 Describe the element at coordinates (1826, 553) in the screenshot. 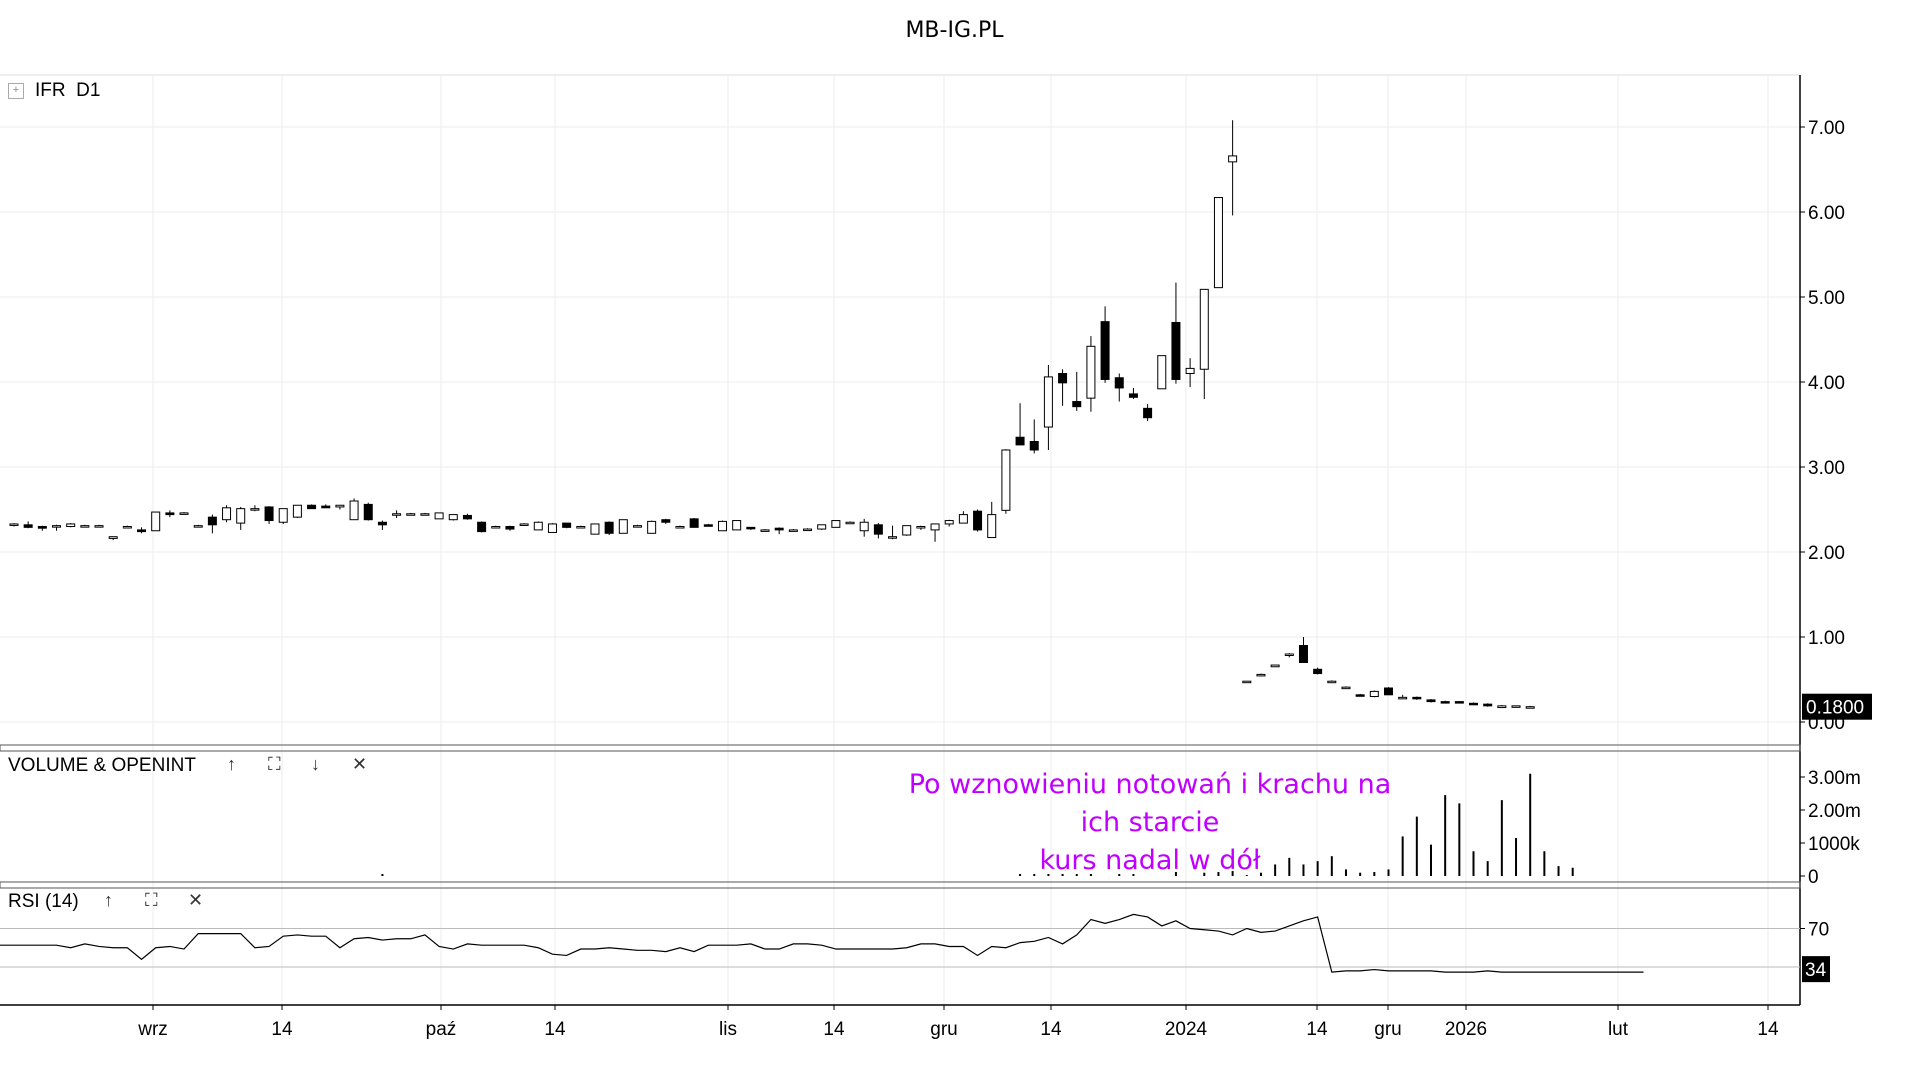

I see `price-tick-label: 2.00` at that location.